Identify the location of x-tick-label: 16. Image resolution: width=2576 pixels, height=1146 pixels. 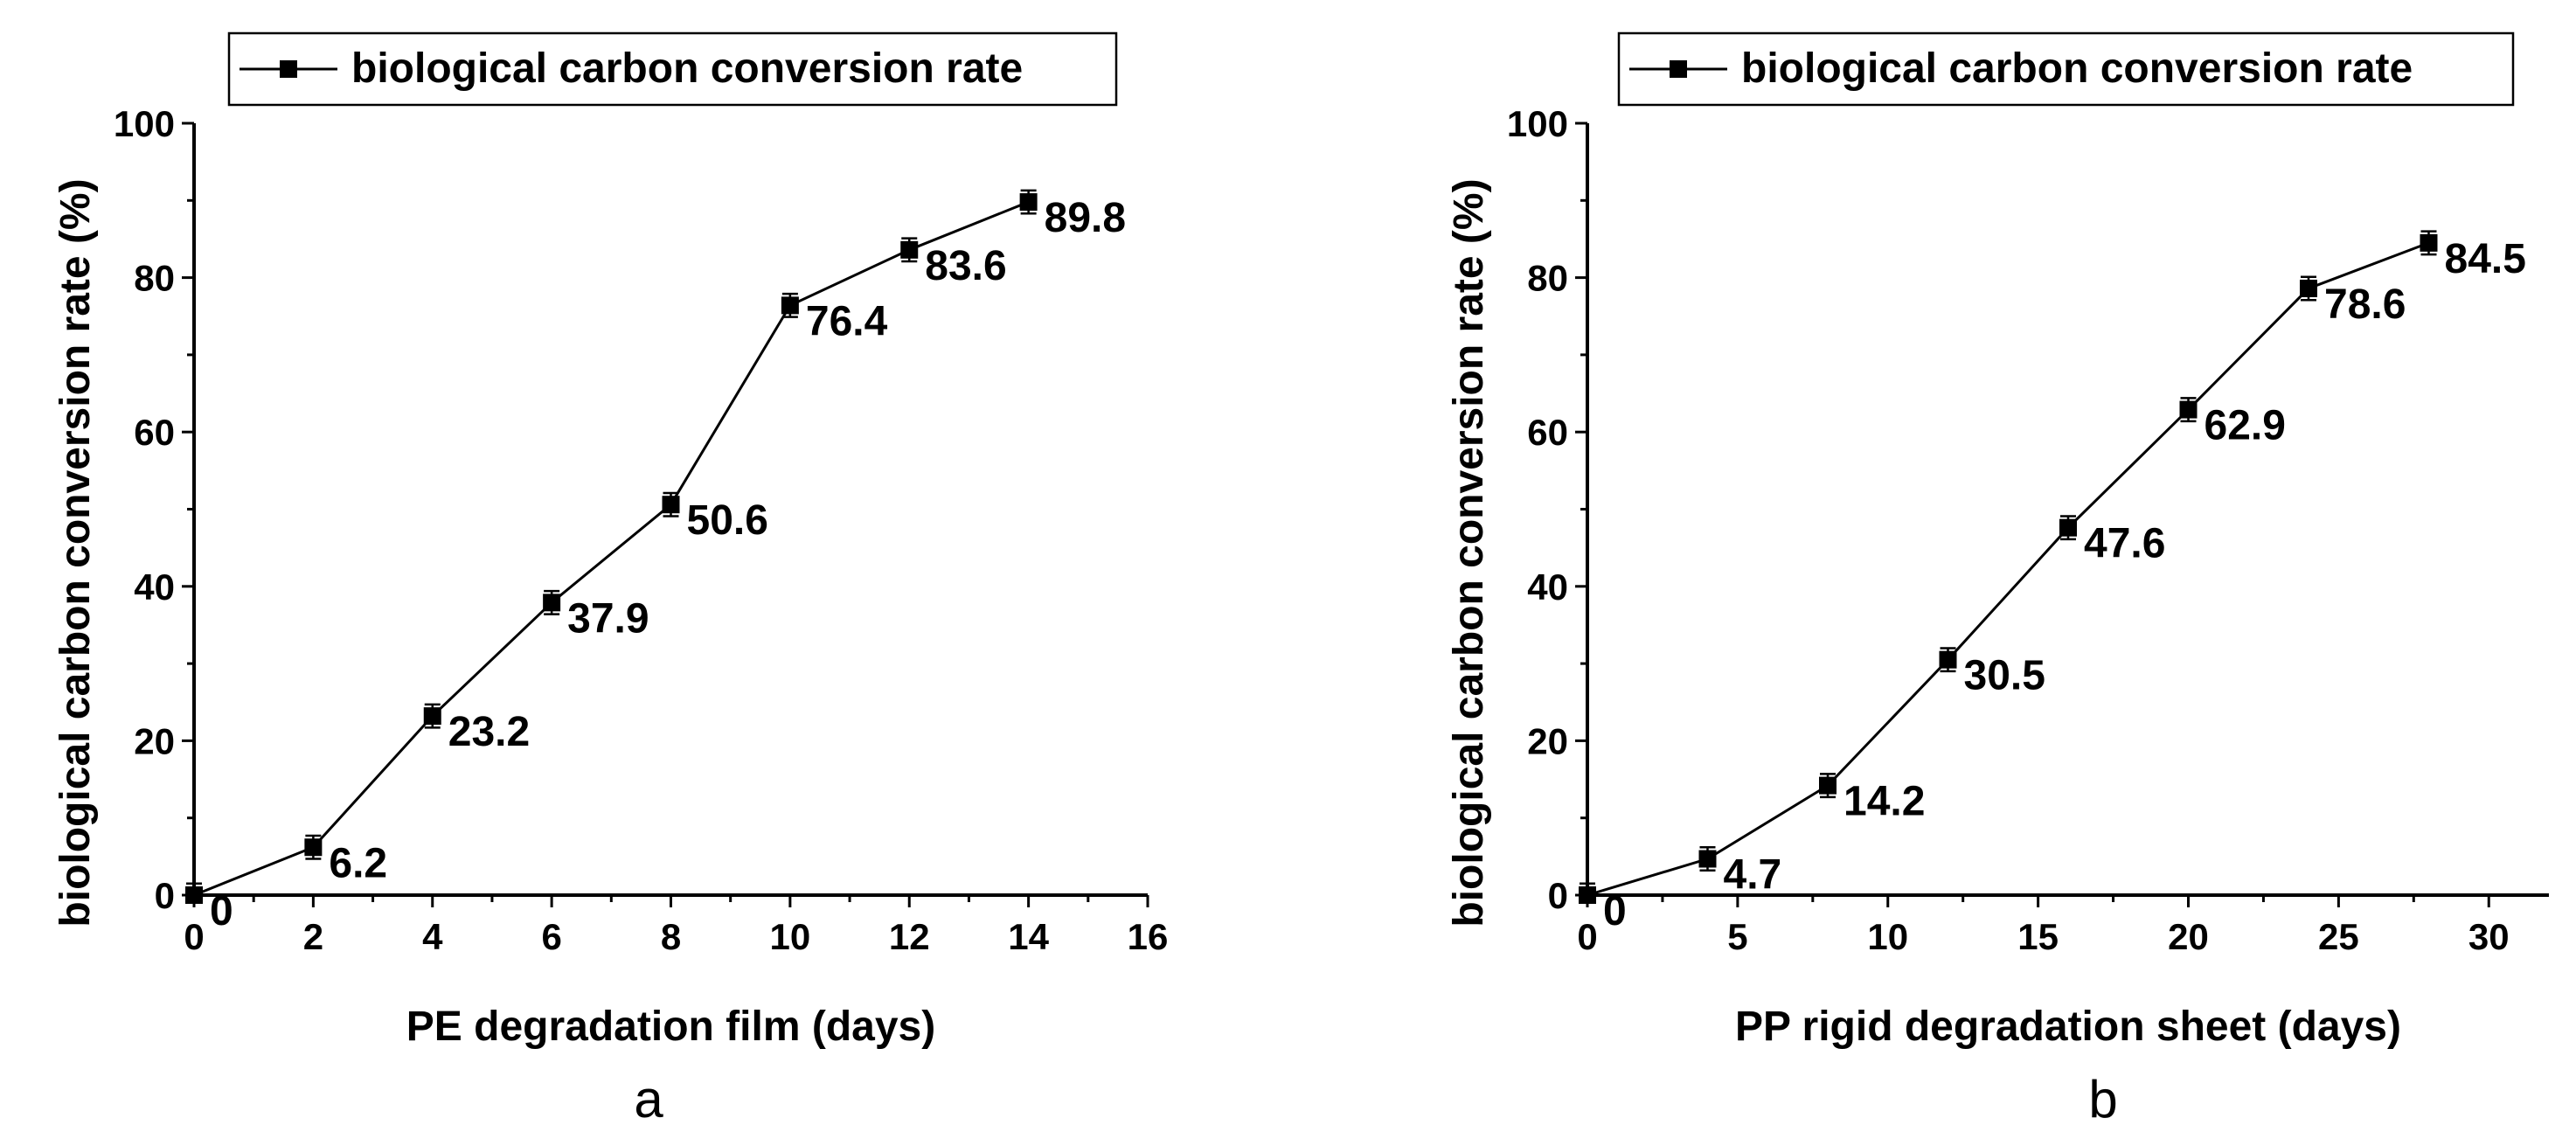
(1149, 936).